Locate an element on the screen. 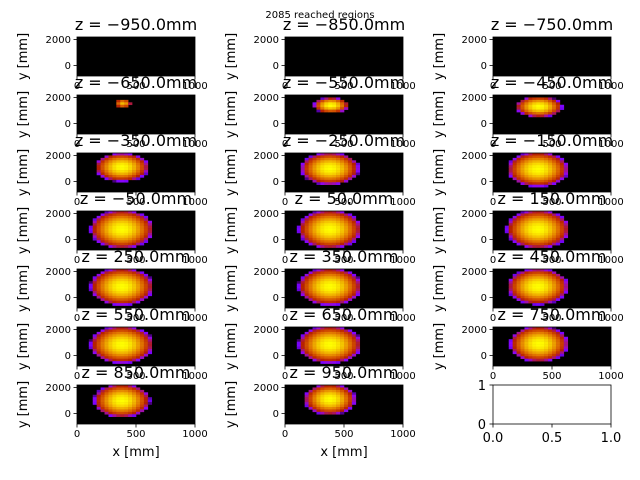  x-tick-label: 500 is located at coordinates (551, 376).